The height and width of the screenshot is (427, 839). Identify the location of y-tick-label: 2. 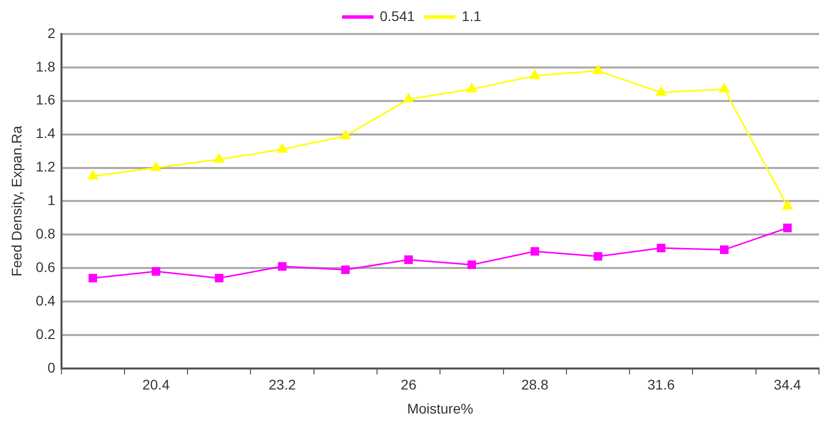
(51, 32).